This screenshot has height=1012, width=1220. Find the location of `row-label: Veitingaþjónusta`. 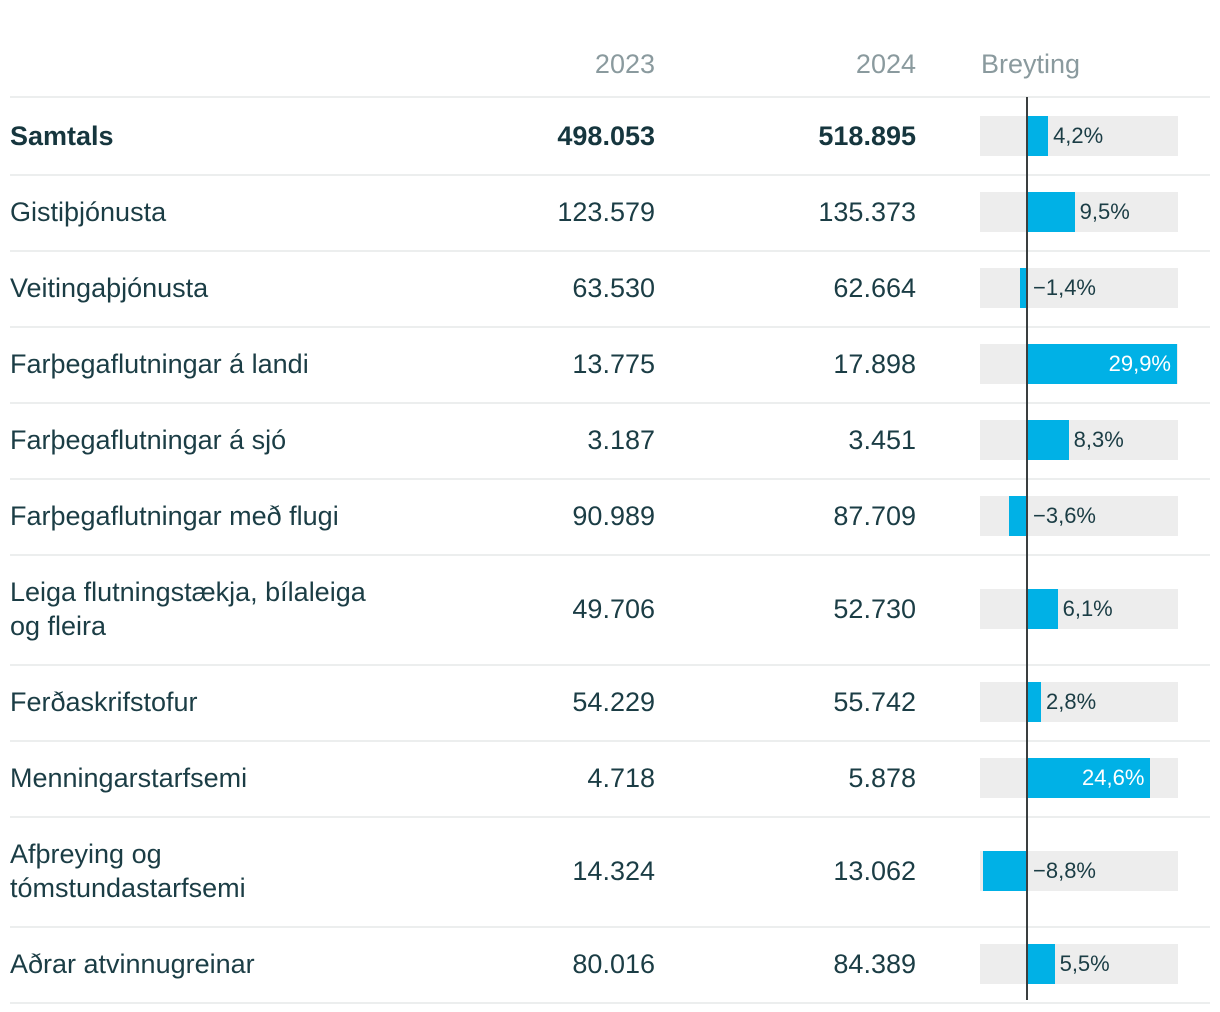

row-label: Veitingaþjónusta is located at coordinates (109, 288).